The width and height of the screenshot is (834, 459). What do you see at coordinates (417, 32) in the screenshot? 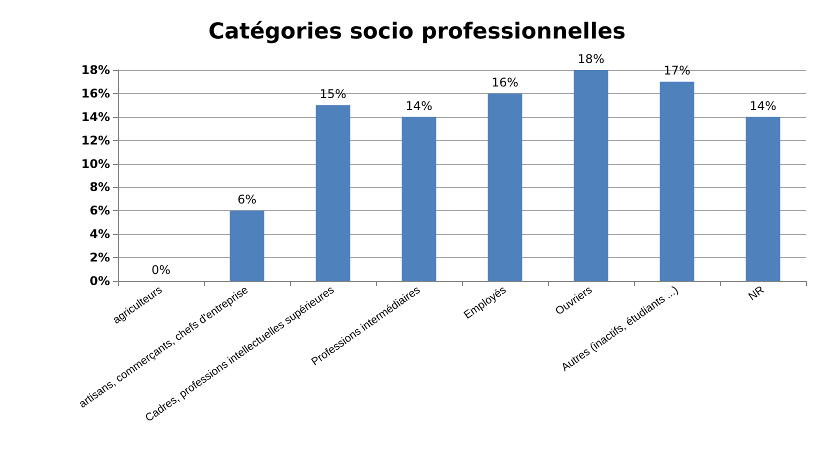
I see `chart-title: Catégories socio professionnelles` at bounding box center [417, 32].